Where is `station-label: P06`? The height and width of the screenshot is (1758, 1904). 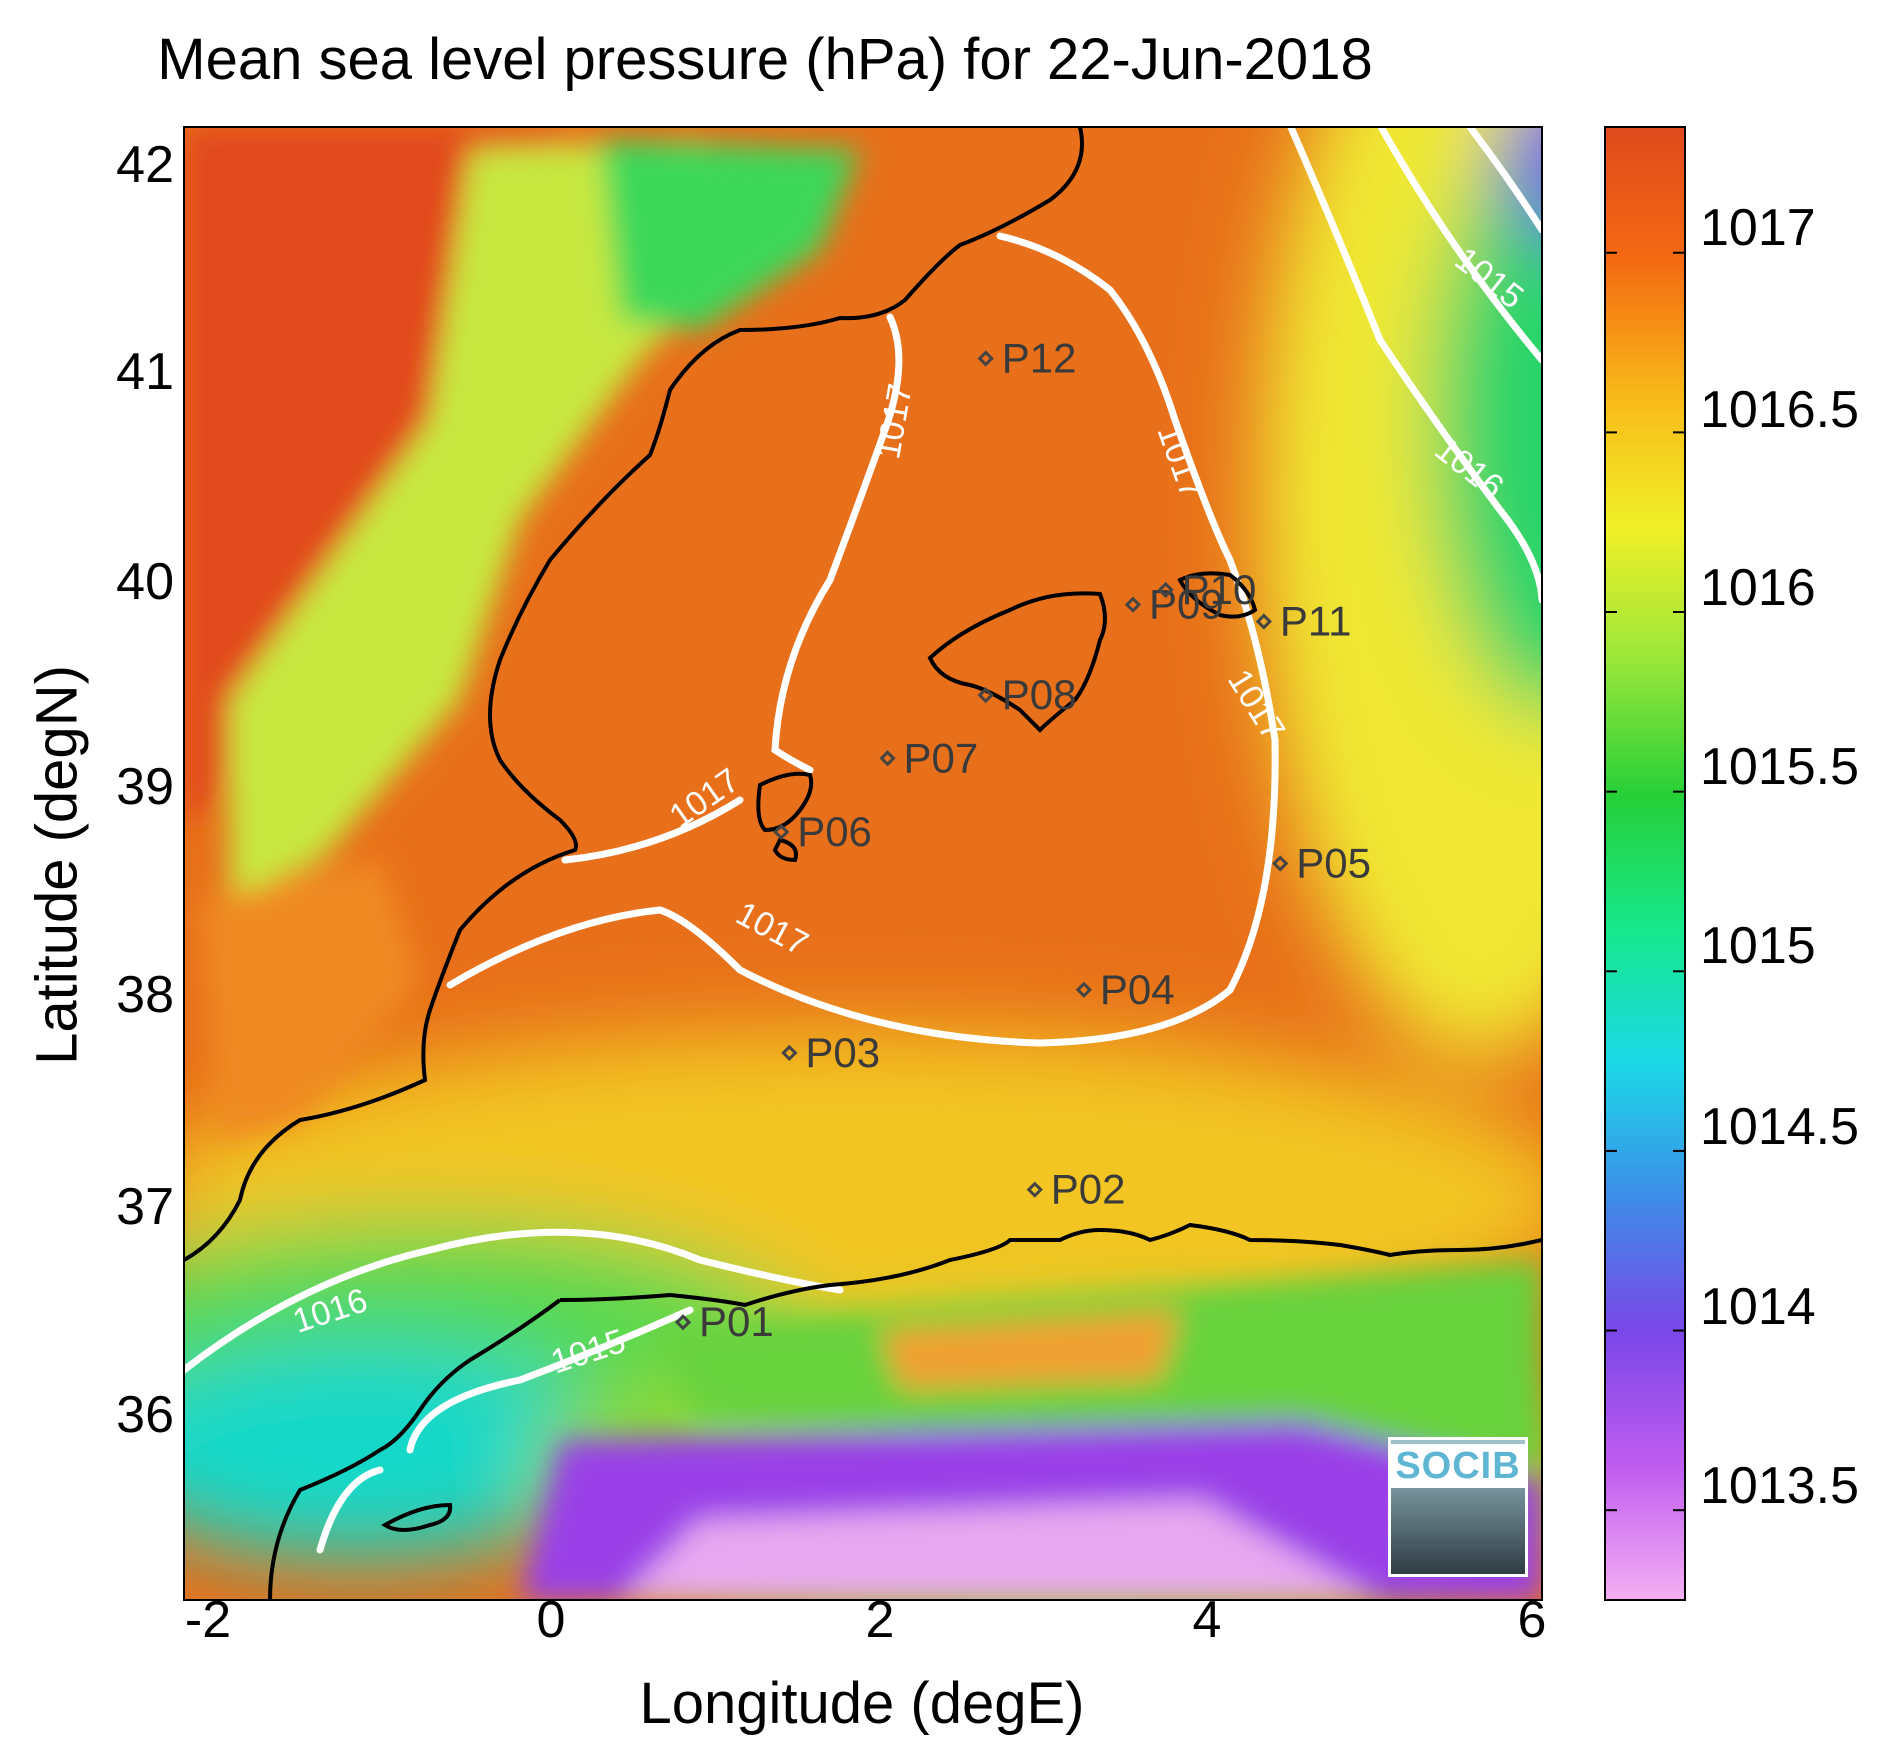 station-label: P06 is located at coordinates (834, 831).